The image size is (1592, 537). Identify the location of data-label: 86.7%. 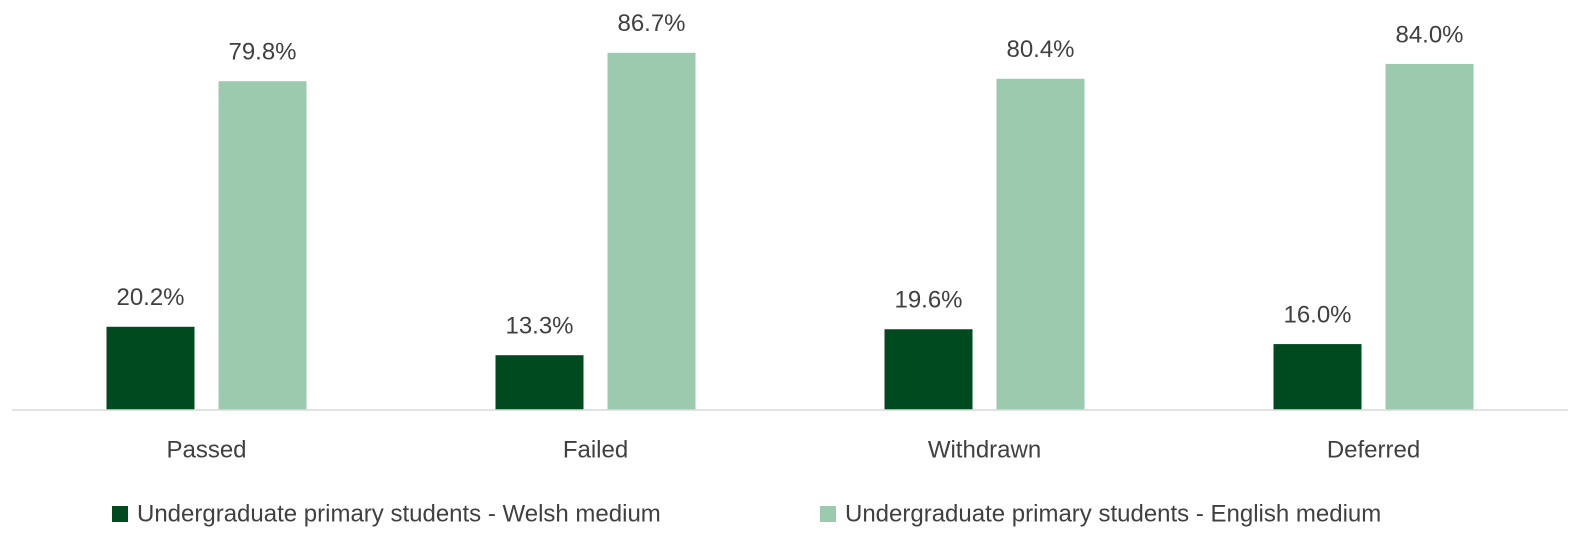
(651, 23).